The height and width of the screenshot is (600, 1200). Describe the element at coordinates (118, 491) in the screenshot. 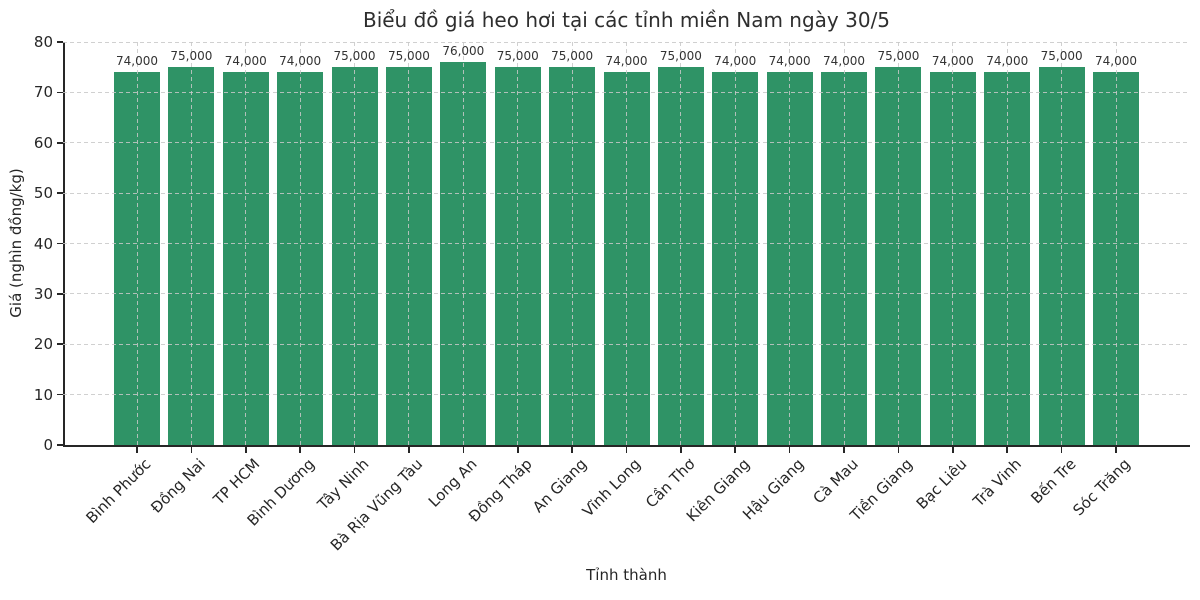

I see `x-tick-label: Bình Phước` at that location.